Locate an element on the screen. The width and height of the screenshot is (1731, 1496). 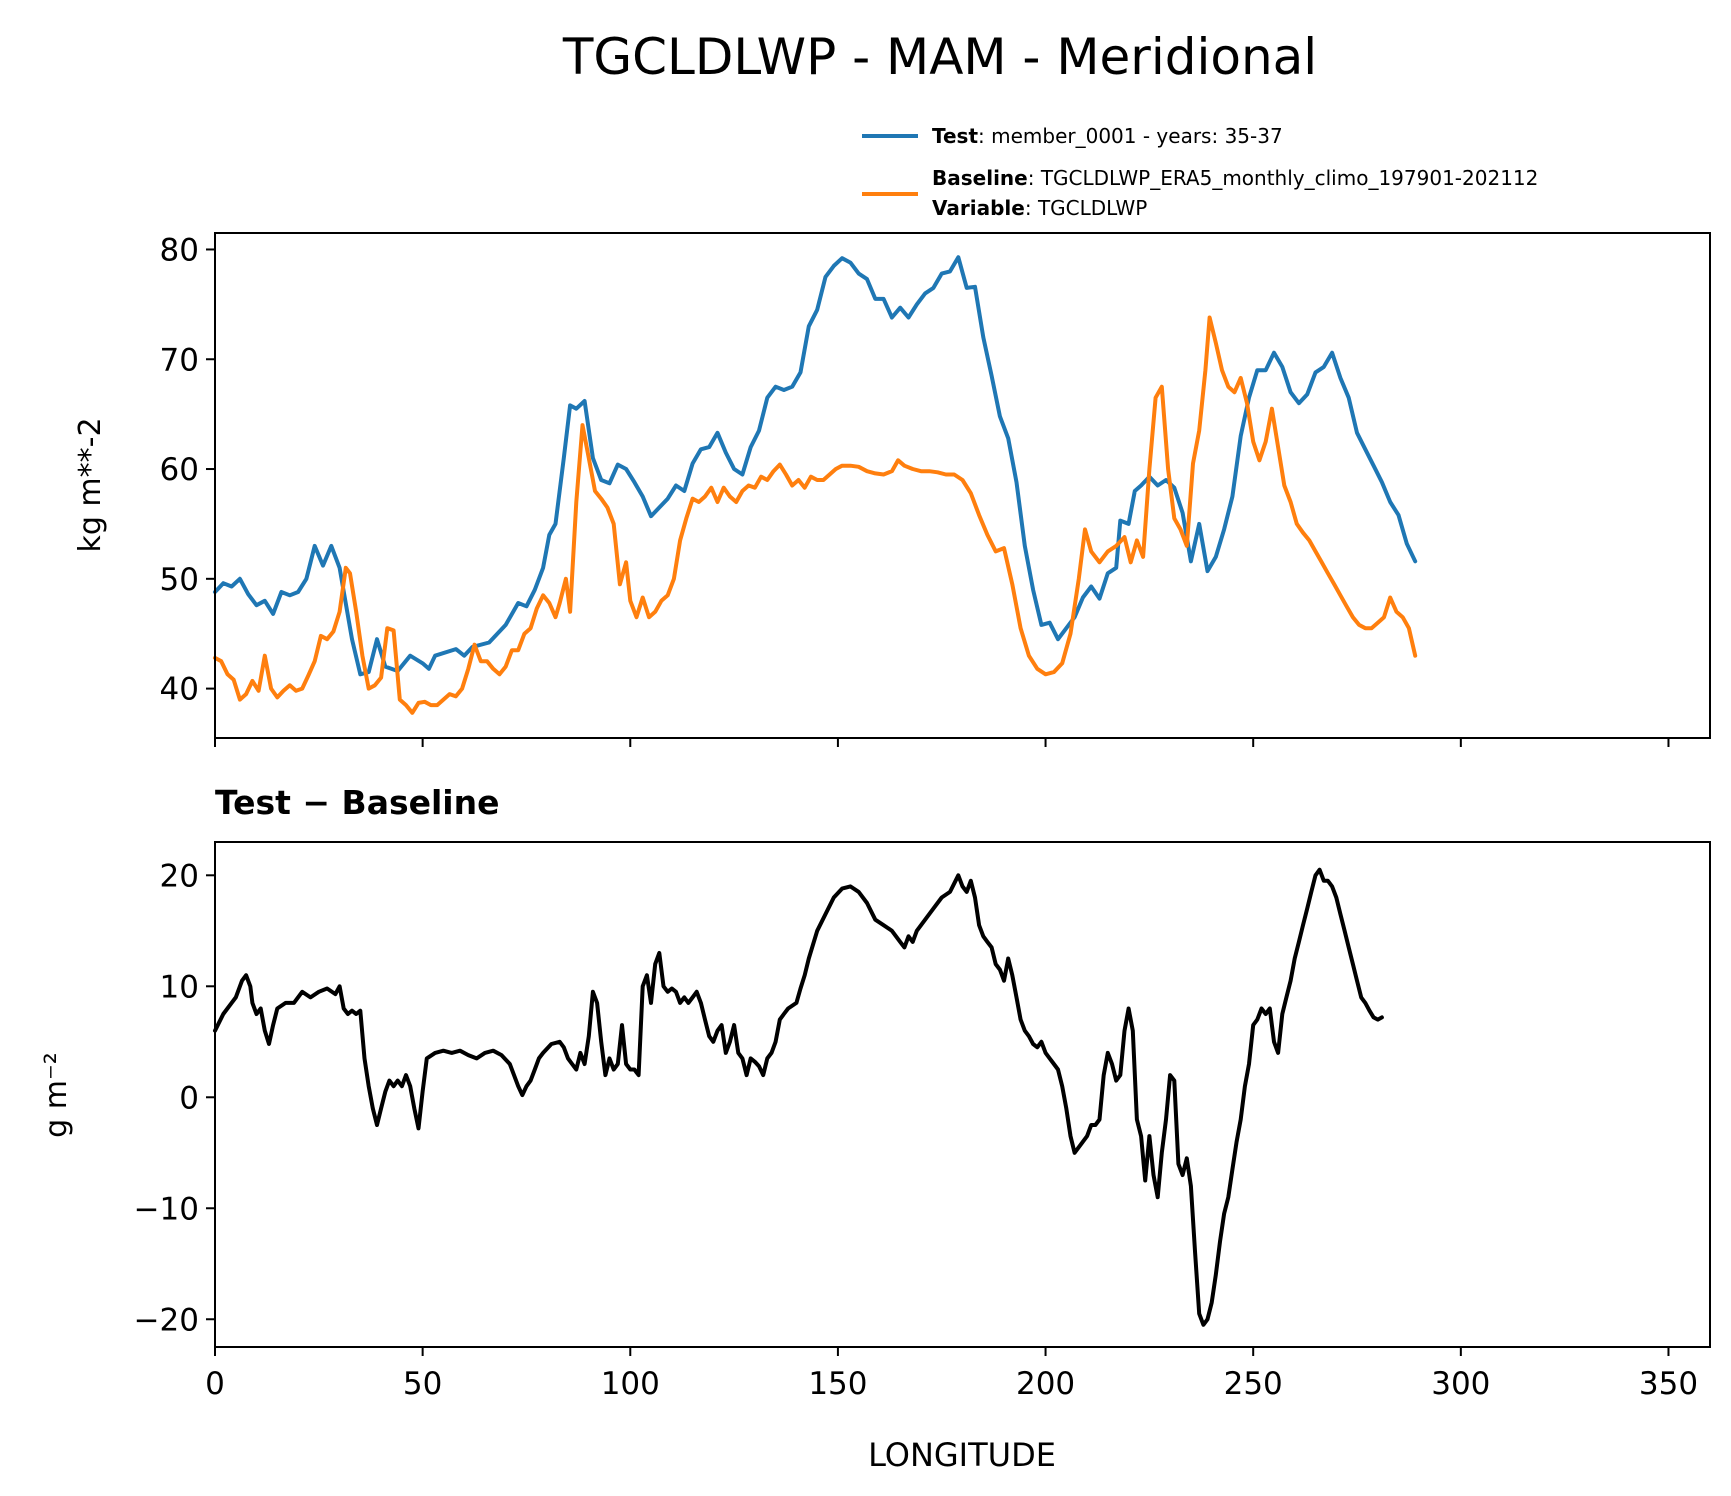
top-y-tick-label: 40 is located at coordinates (179, 690).